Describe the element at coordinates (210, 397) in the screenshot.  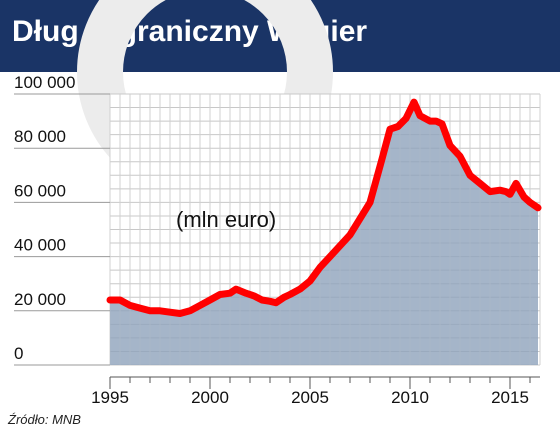
I see `x-tick-label: 2000` at that location.